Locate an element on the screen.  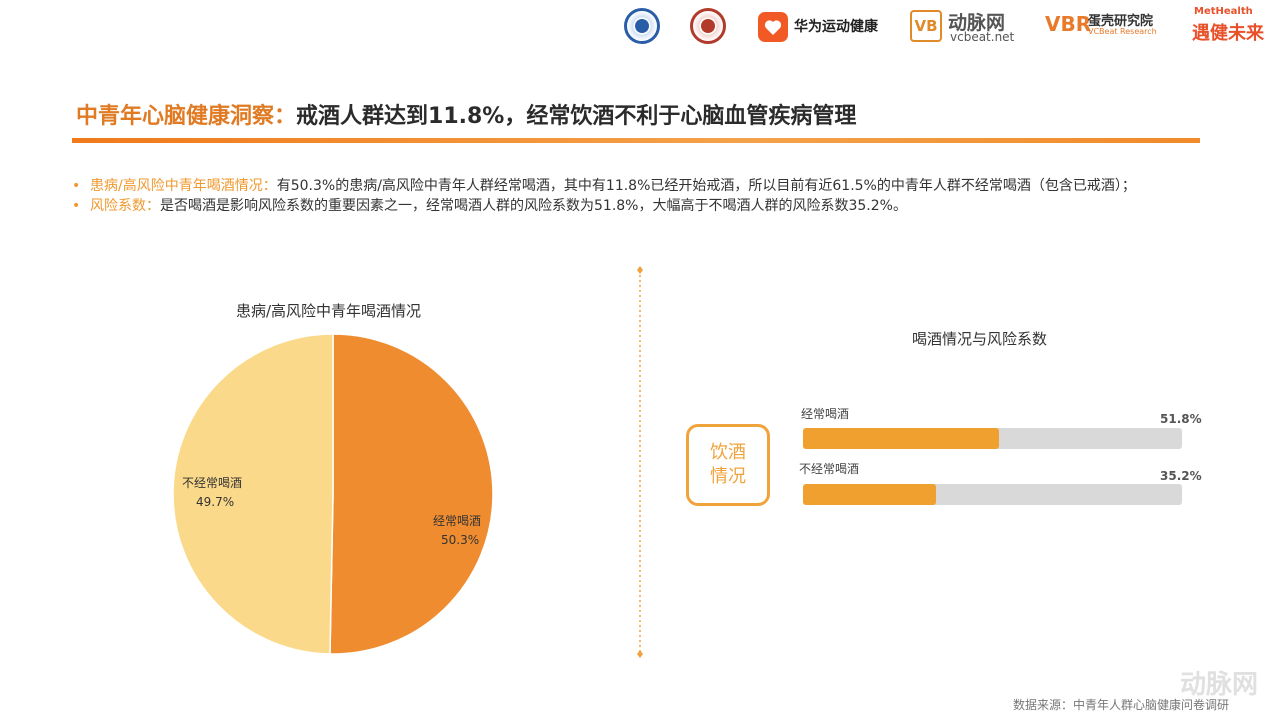
vbr-mark: VBR is located at coordinates (1068, 24).